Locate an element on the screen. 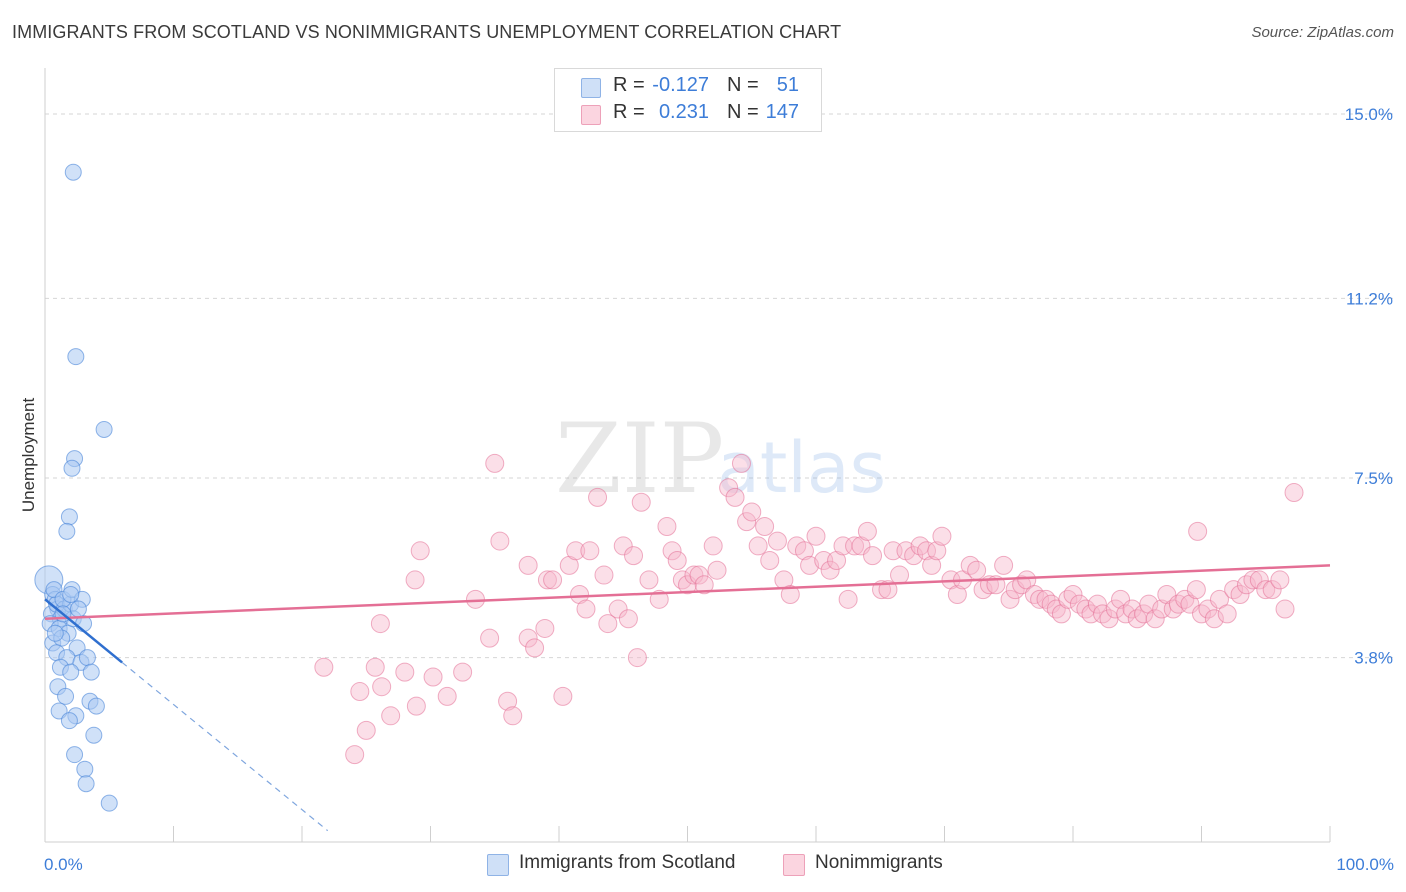 Image resolution: width=1406 pixels, height=892 pixels. watermark-zip: ZIP is located at coordinates (639, 459).